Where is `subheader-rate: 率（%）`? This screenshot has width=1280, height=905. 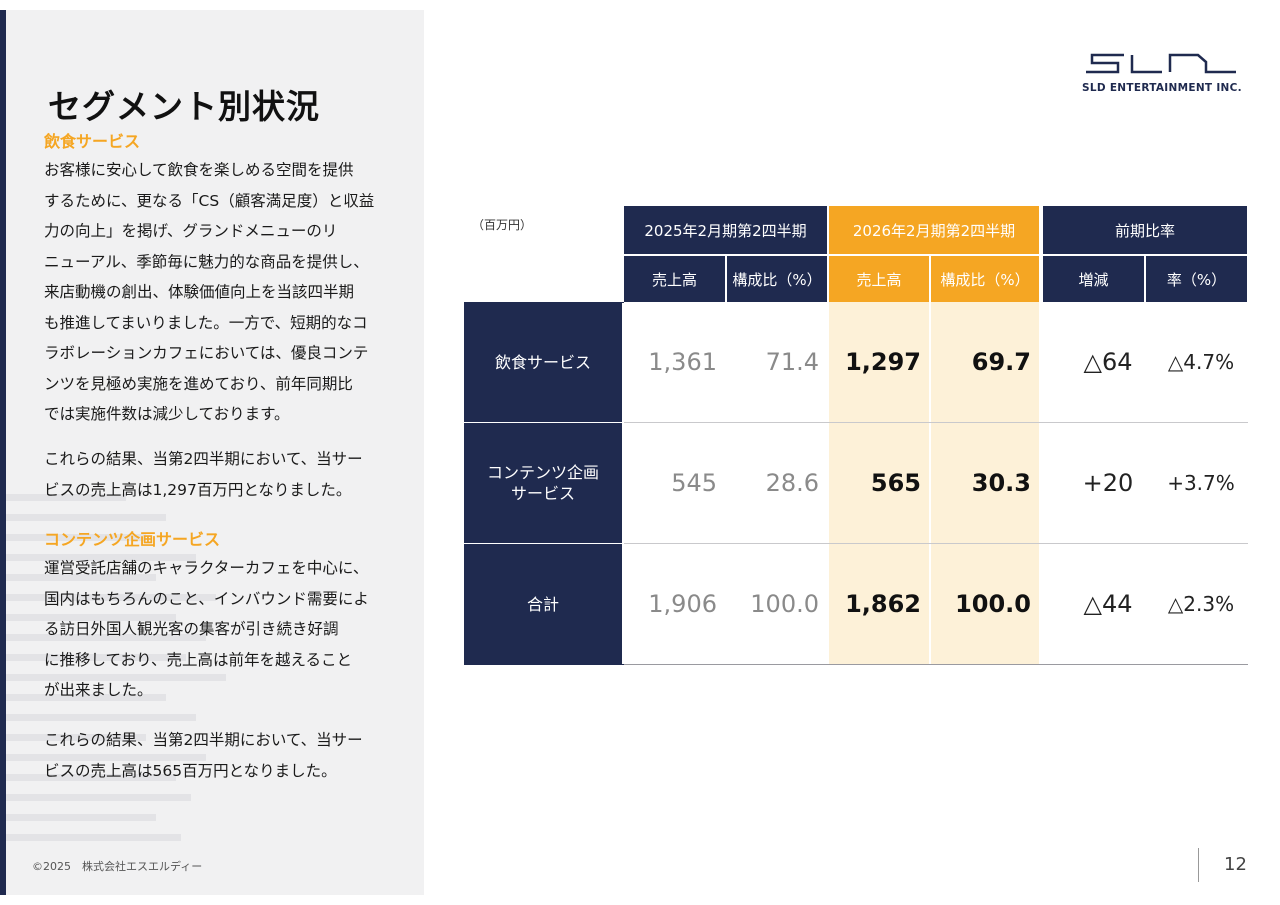 subheader-rate: 率（%） is located at coordinates (1196, 279).